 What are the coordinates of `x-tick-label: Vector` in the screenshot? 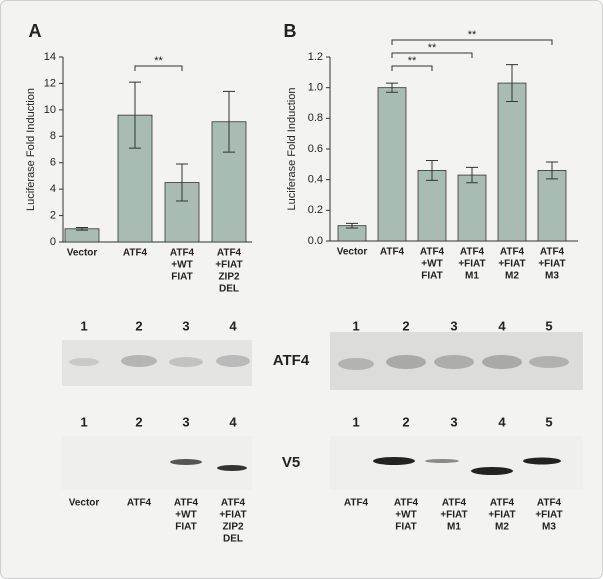 It's located at (82, 253).